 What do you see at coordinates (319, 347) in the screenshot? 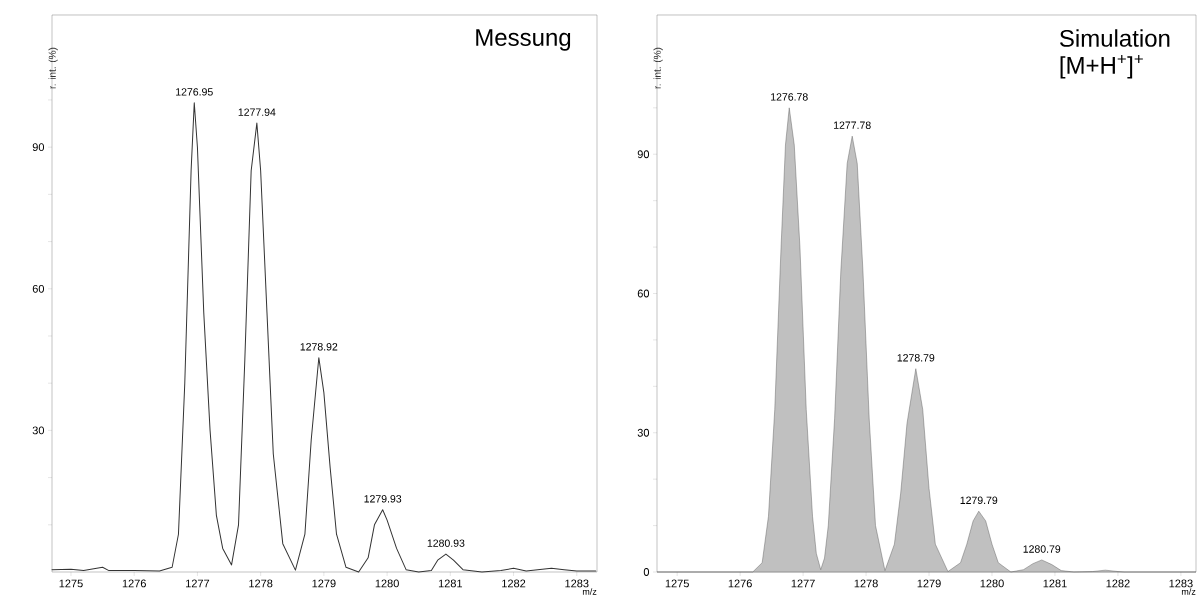
I see `annotation: 1278.92` at bounding box center [319, 347].